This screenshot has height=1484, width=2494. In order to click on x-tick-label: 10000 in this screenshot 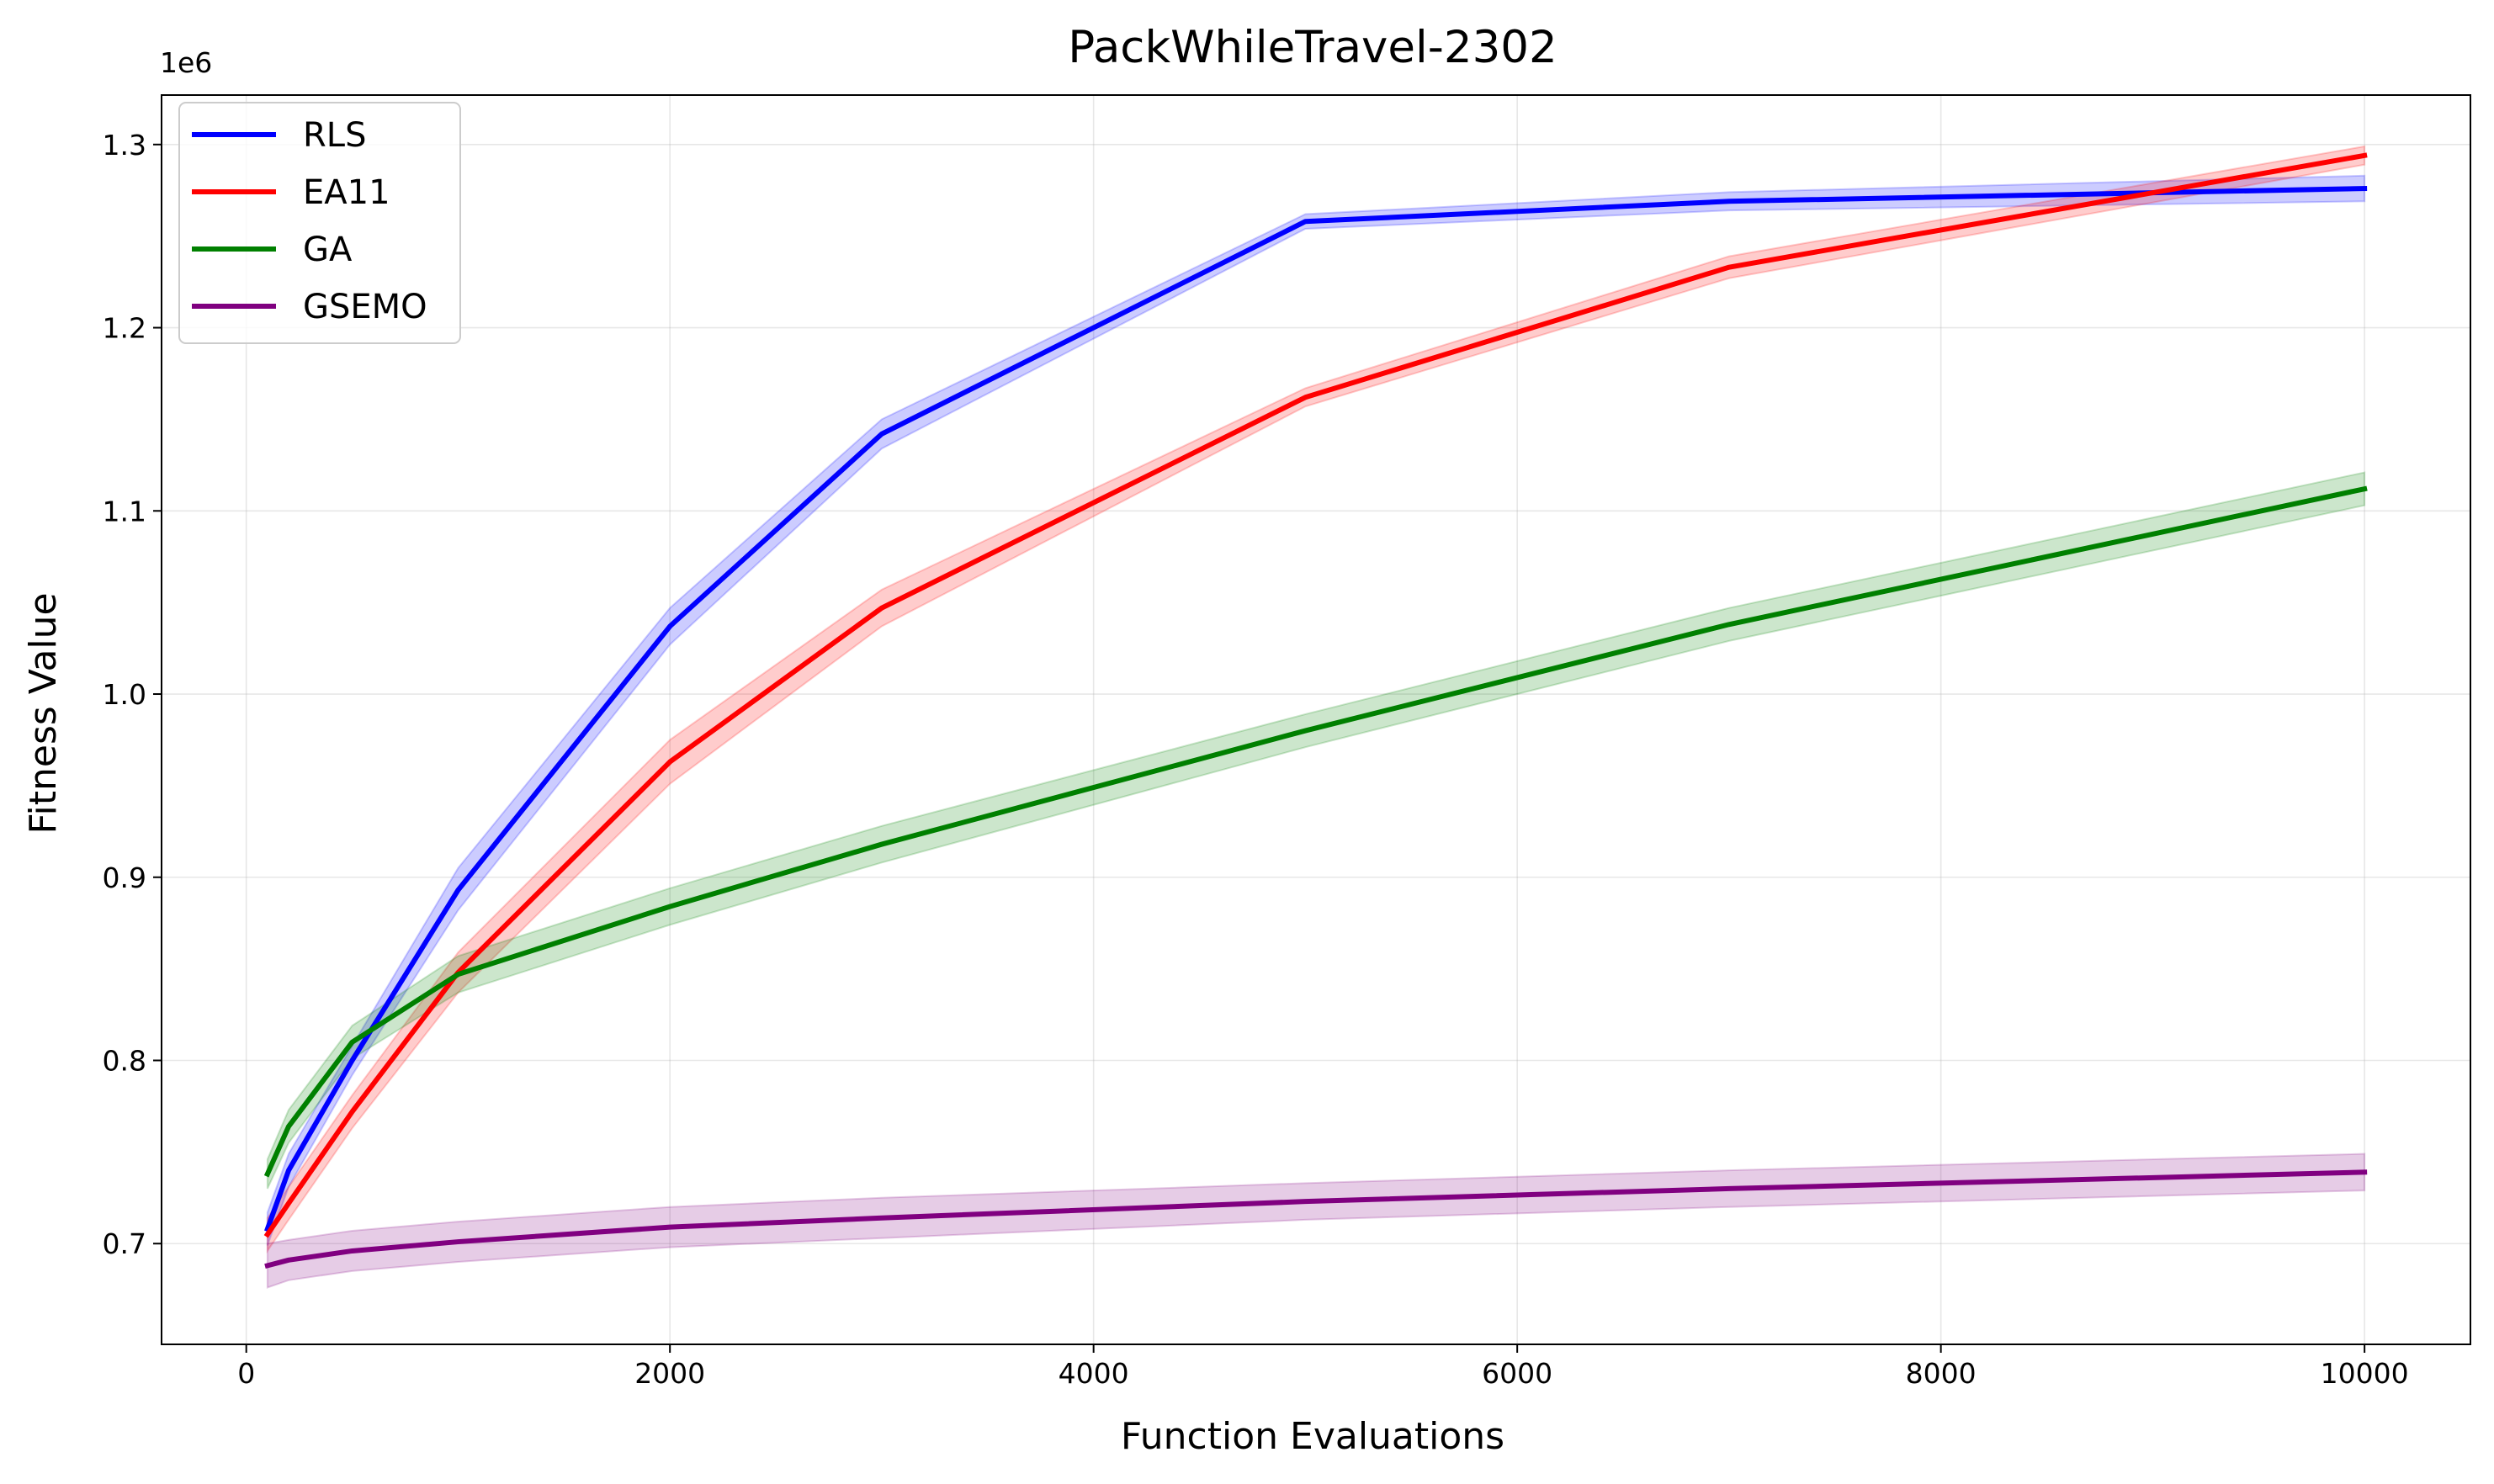, I will do `click(2365, 1373)`.